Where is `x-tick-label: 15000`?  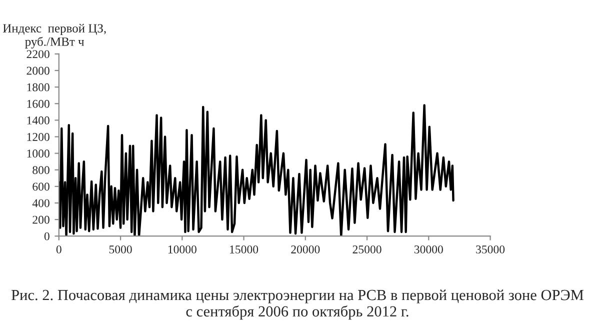
x-tick-label: 15000 is located at coordinates (244, 249).